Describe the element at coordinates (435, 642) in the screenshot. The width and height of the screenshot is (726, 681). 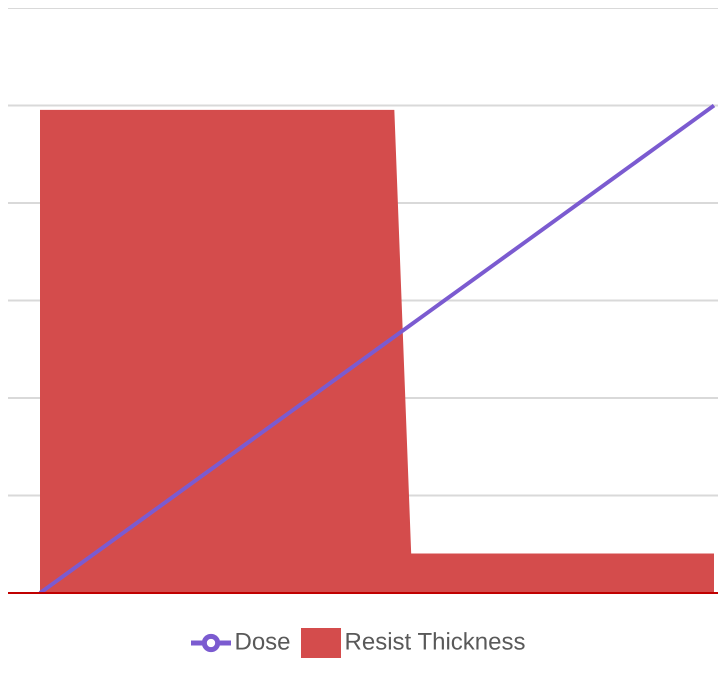
I see `legend-label: Resist Thickness` at that location.